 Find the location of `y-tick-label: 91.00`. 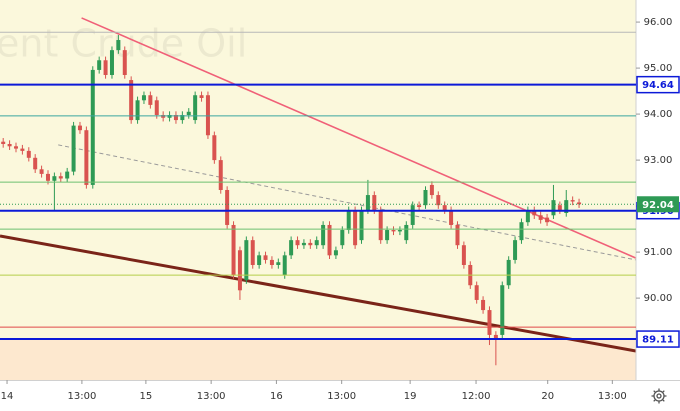

y-tick-label: 91.00 is located at coordinates (658, 252).